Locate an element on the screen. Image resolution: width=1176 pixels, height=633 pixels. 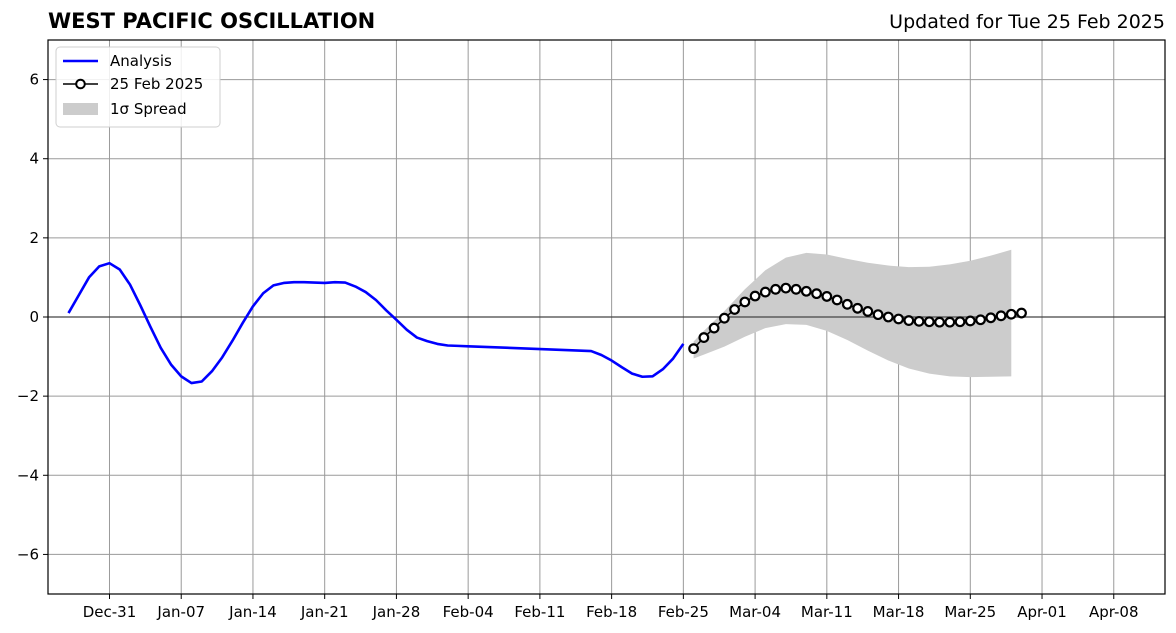
x-tick-label: Dec-31 is located at coordinates (110, 612).